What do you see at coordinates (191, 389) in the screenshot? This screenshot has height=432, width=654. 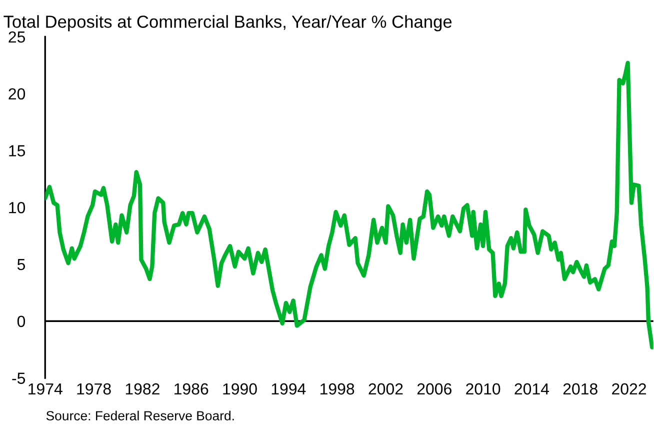 I see `x-tick-label: 1986` at bounding box center [191, 389].